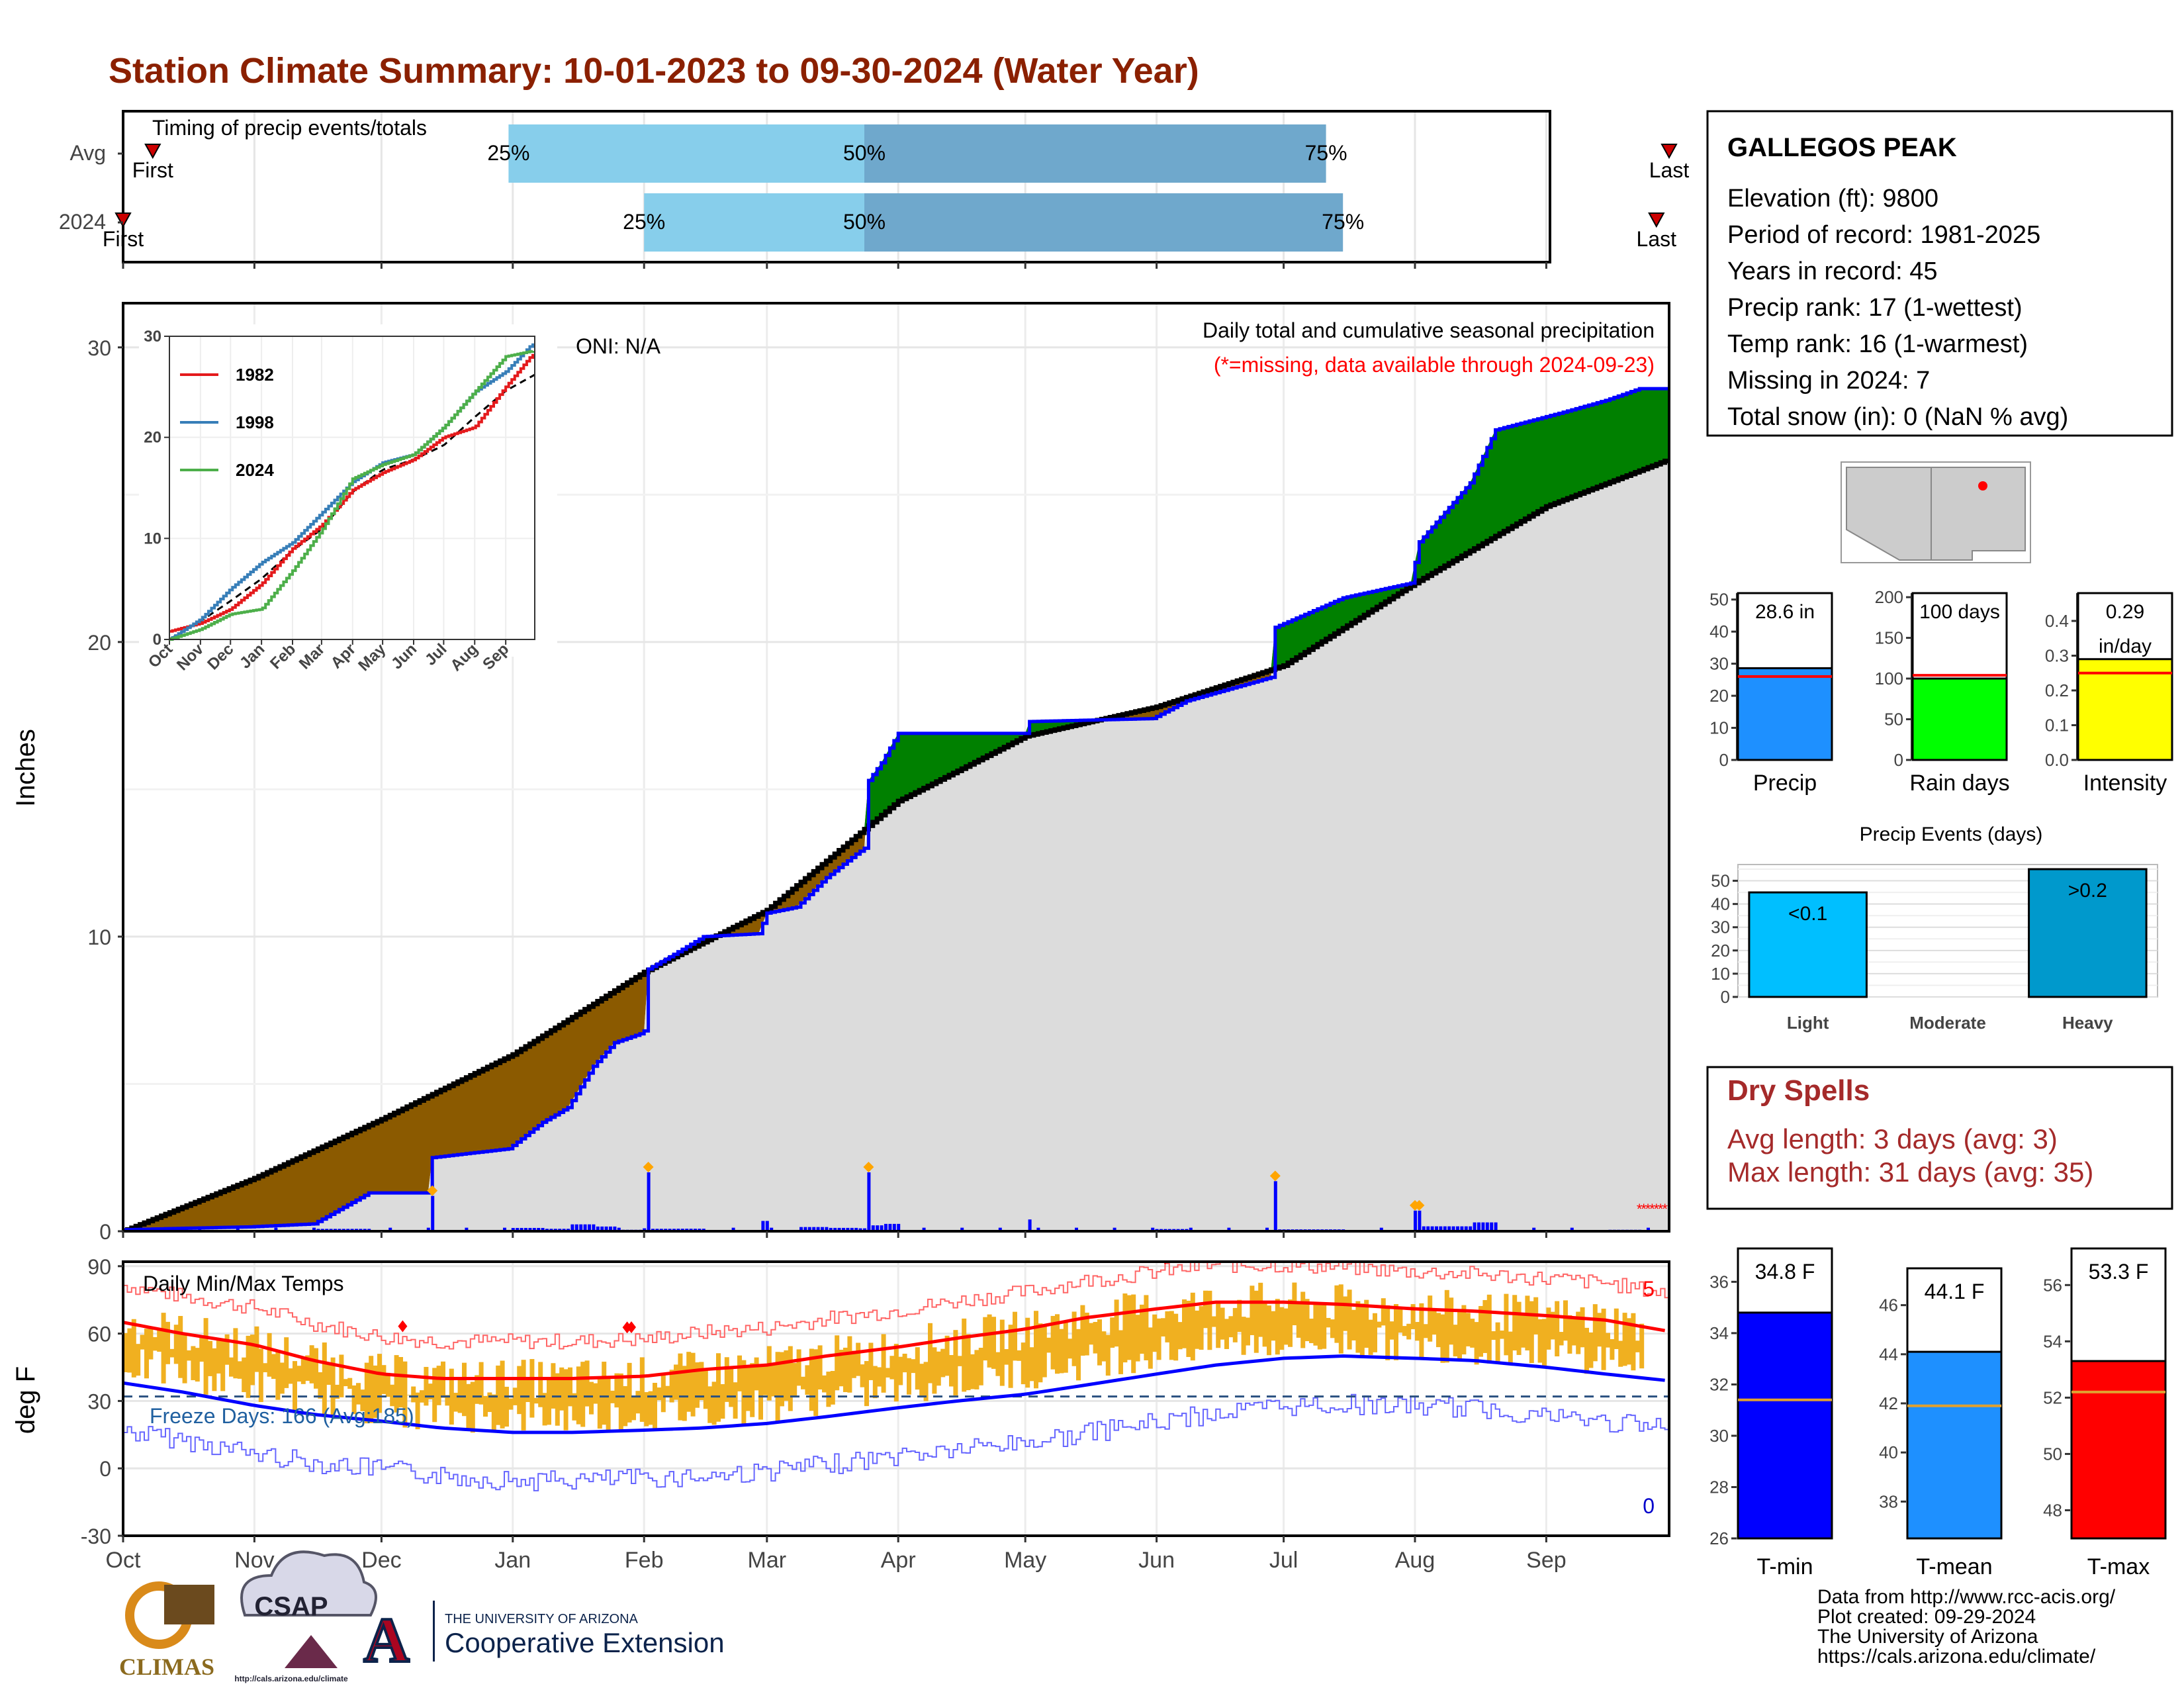  Describe the element at coordinates (96, 1536) in the screenshot. I see `temp-y-tick-label: -30` at that location.